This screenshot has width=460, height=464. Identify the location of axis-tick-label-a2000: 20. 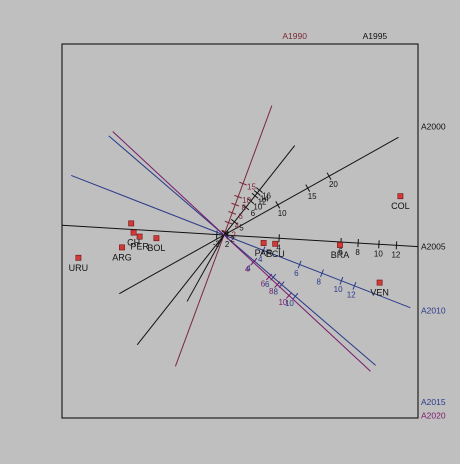
(333, 184).